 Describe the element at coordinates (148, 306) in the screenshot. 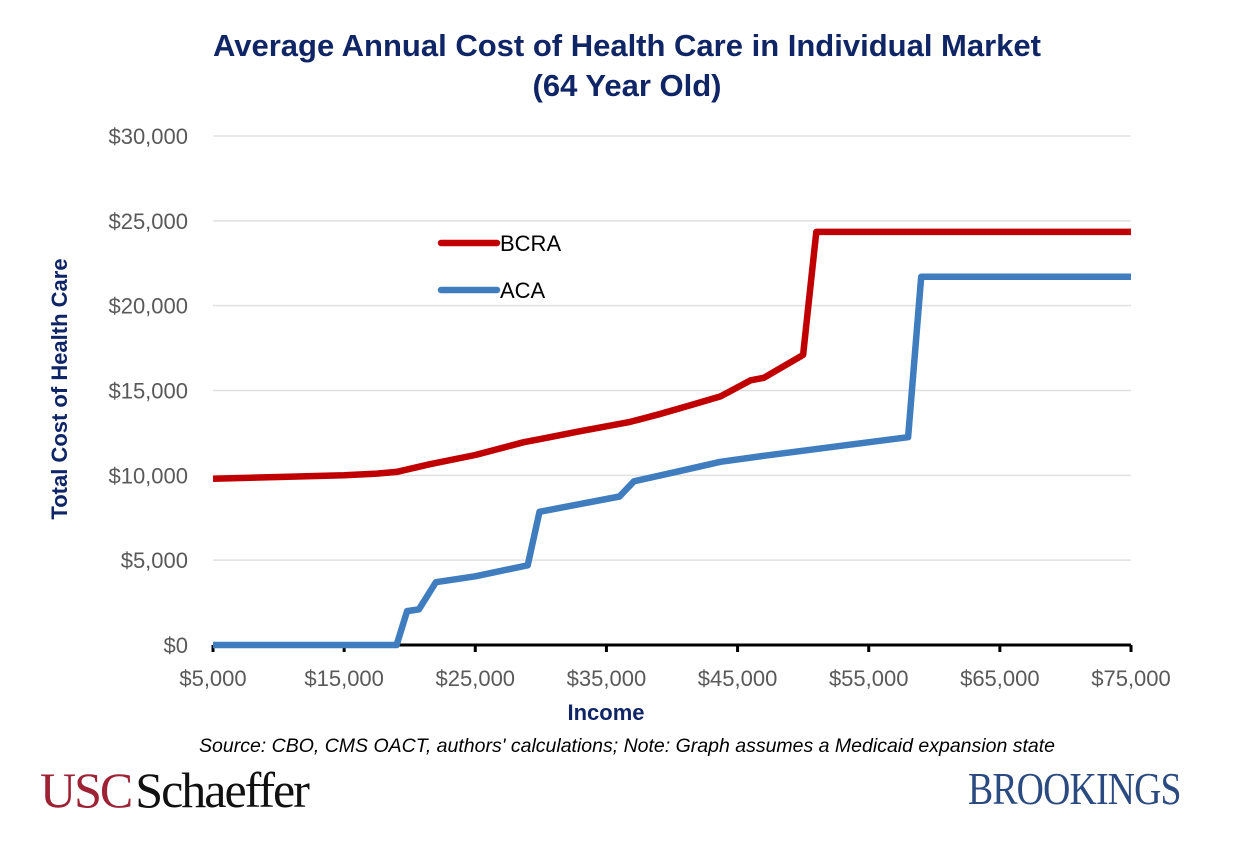

I see `y-tick-label: $20,000` at that location.